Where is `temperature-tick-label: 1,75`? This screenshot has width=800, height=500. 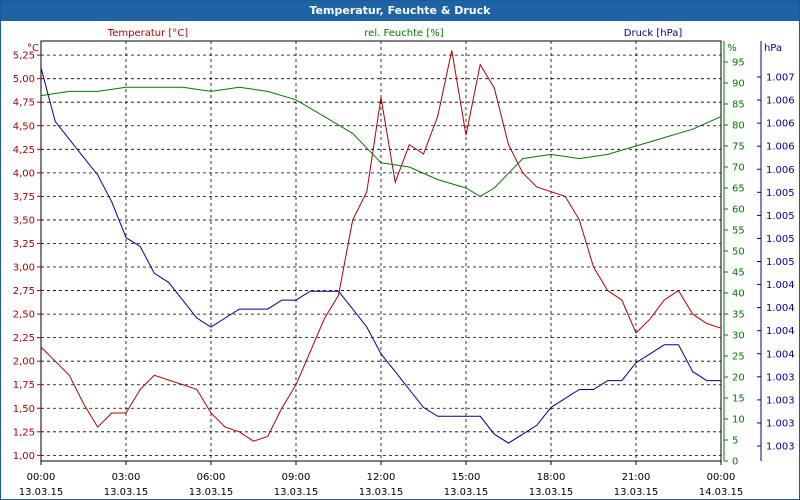 temperature-tick-label: 1,75 is located at coordinates (24, 385).